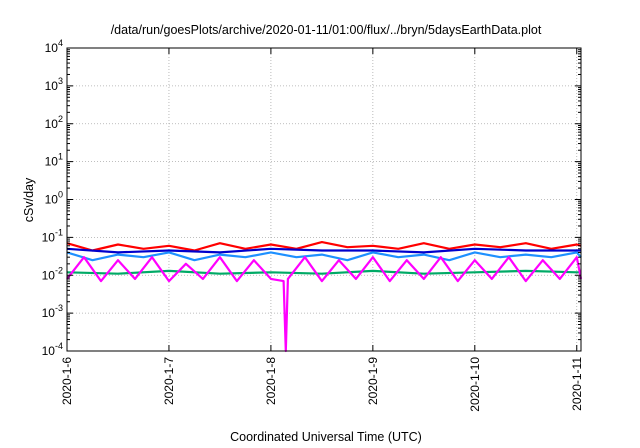 Image resolution: width=640 pixels, height=448 pixels. Describe the element at coordinates (271, 381) in the screenshot. I see `x-tick-label: 2020-1-8` at that location.